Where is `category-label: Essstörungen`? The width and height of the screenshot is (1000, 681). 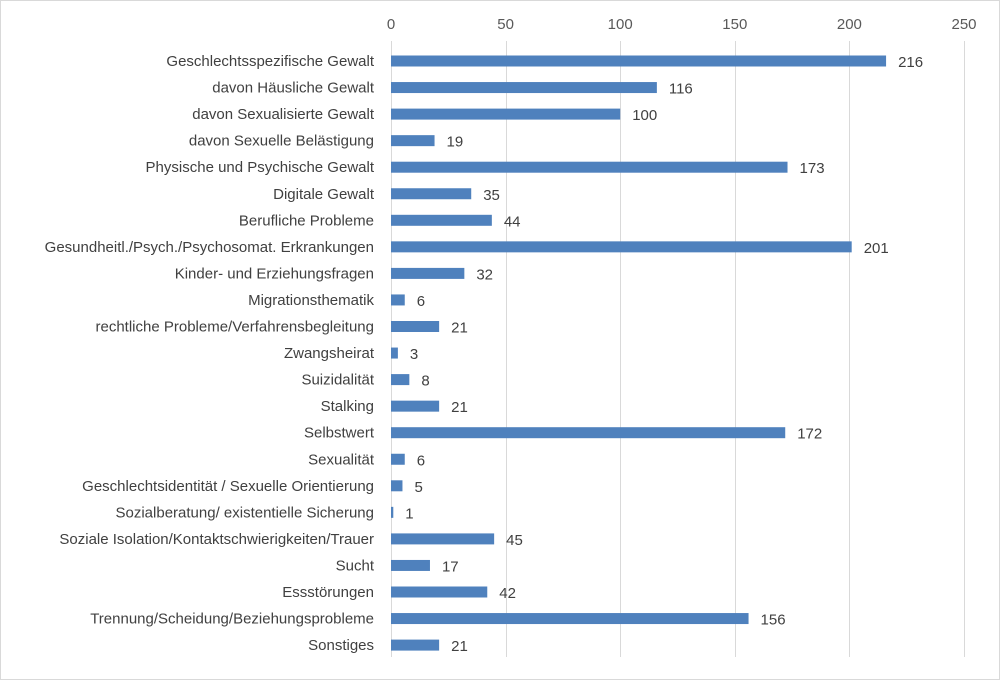 category-label: Essstörungen is located at coordinates (328, 592).